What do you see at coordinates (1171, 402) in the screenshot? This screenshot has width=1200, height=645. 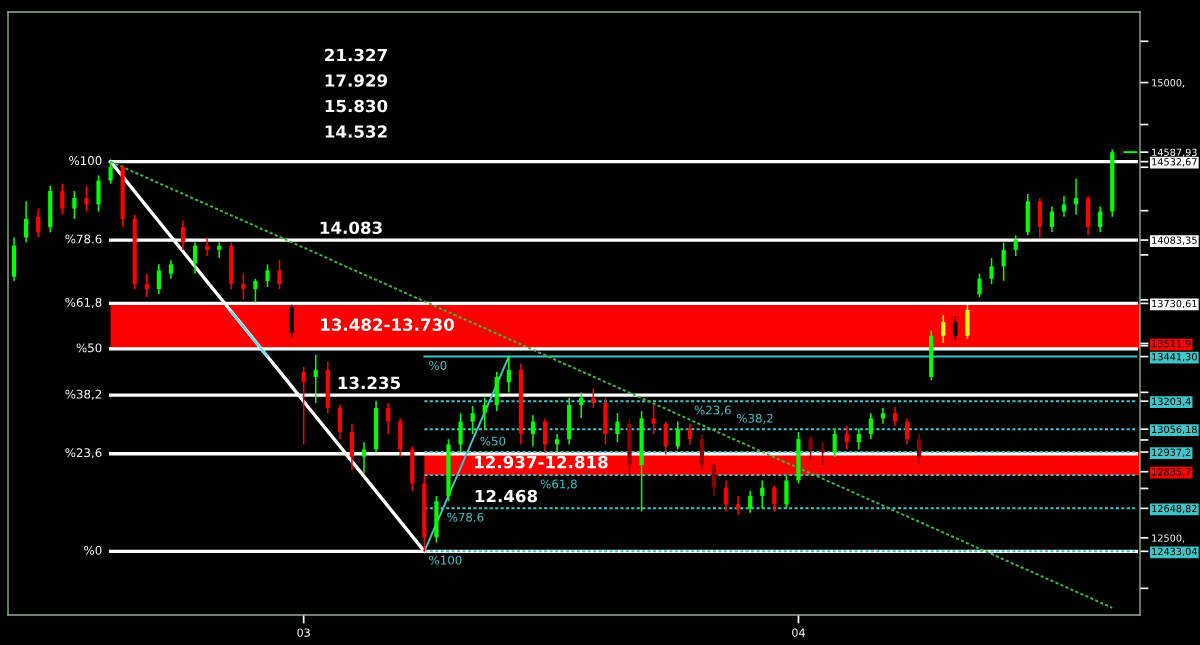 I see `y-tick-label: 13203,4` at bounding box center [1171, 402].